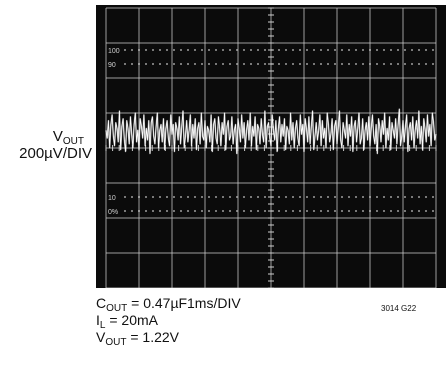  What do you see at coordinates (137, 338) in the screenshot?
I see `vout-condition: VOUT = 1.22V` at bounding box center [137, 338].